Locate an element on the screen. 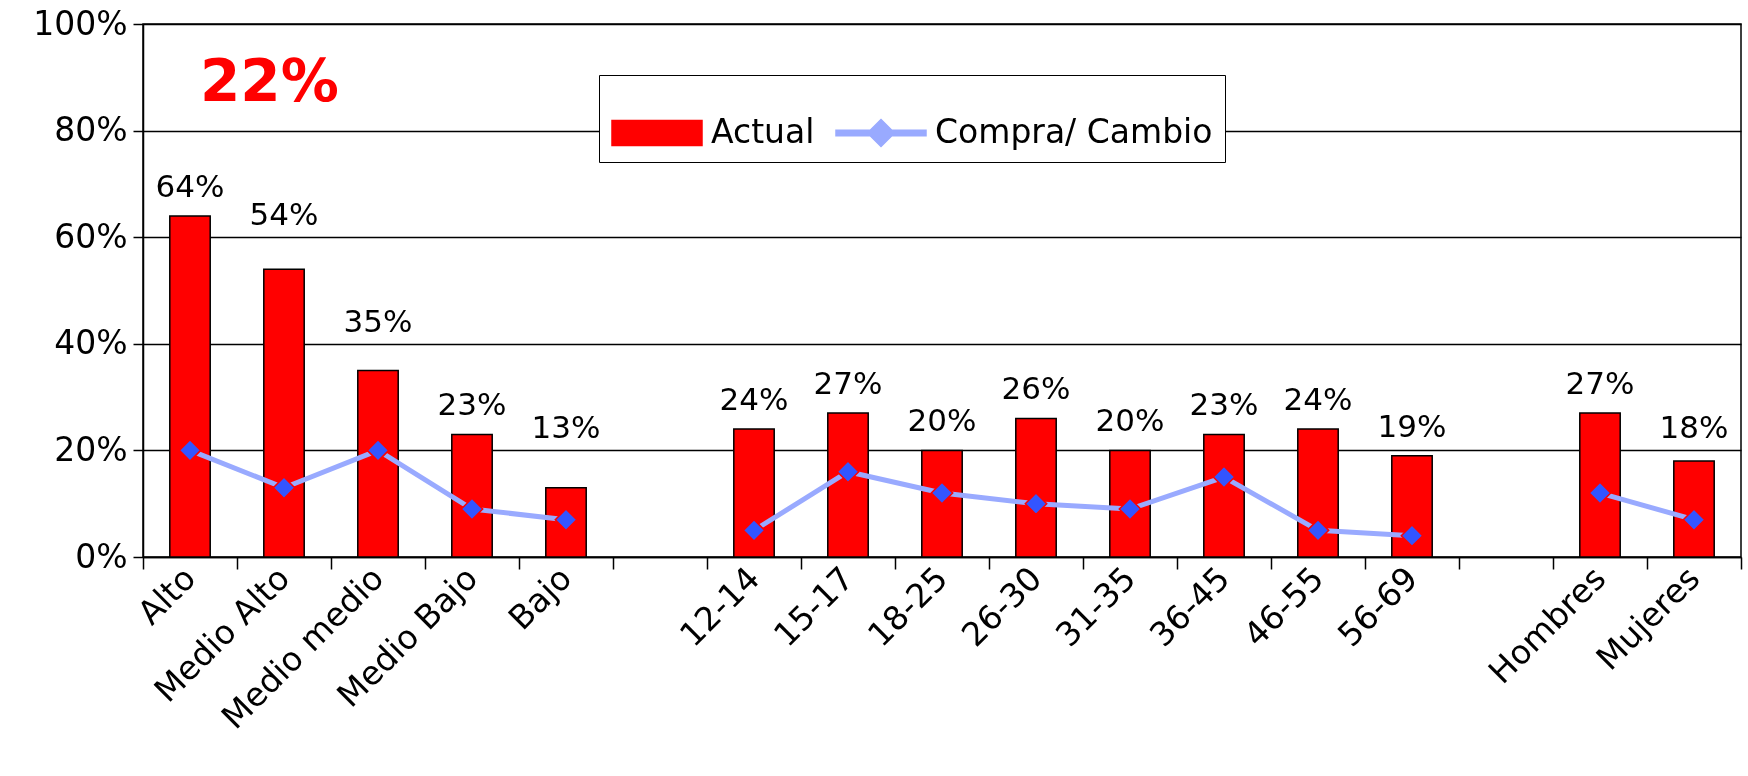 The width and height of the screenshot is (1748, 776). data-label: 18% is located at coordinates (1694, 427).